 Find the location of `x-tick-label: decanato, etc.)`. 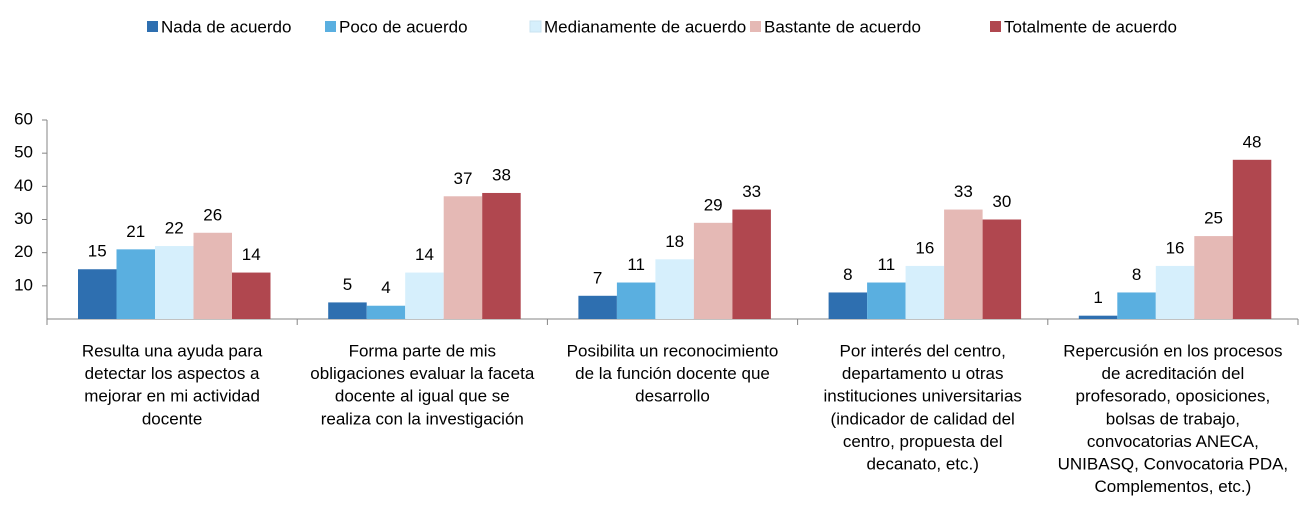

x-tick-label: decanato, etc.) is located at coordinates (922, 463).